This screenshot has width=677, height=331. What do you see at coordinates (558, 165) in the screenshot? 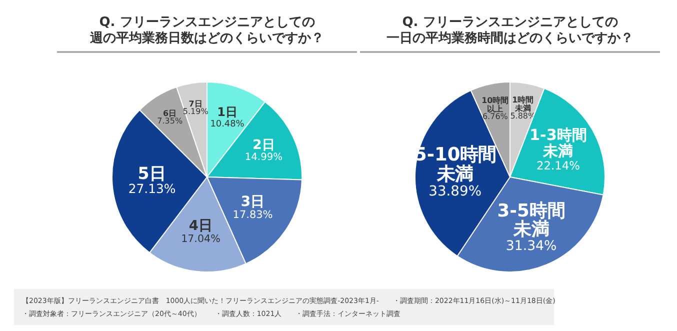
I see `data-label: 22.14%` at bounding box center [558, 165].